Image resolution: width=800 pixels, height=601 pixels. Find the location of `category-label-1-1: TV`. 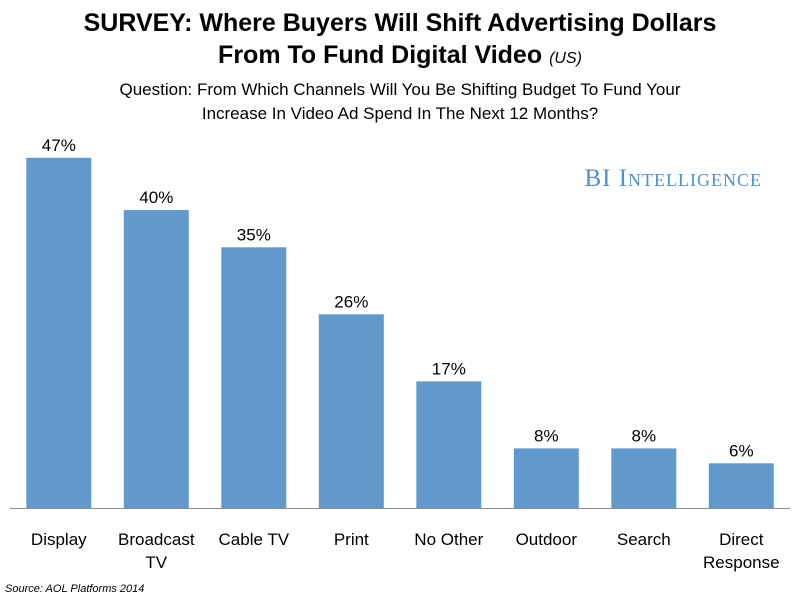

category-label-1-1: TV is located at coordinates (156, 562).